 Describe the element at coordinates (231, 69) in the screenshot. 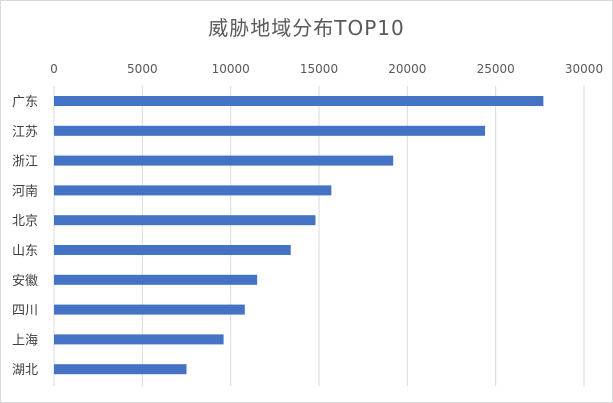

I see `x-tick-label: 10000` at that location.